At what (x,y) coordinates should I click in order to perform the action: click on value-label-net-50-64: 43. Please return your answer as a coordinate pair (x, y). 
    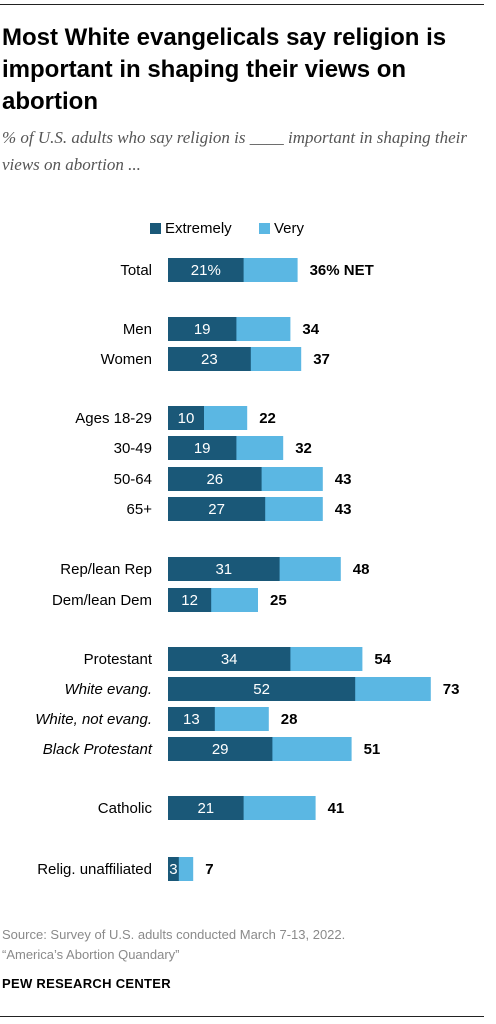
    Looking at the image, I should click on (343, 479).